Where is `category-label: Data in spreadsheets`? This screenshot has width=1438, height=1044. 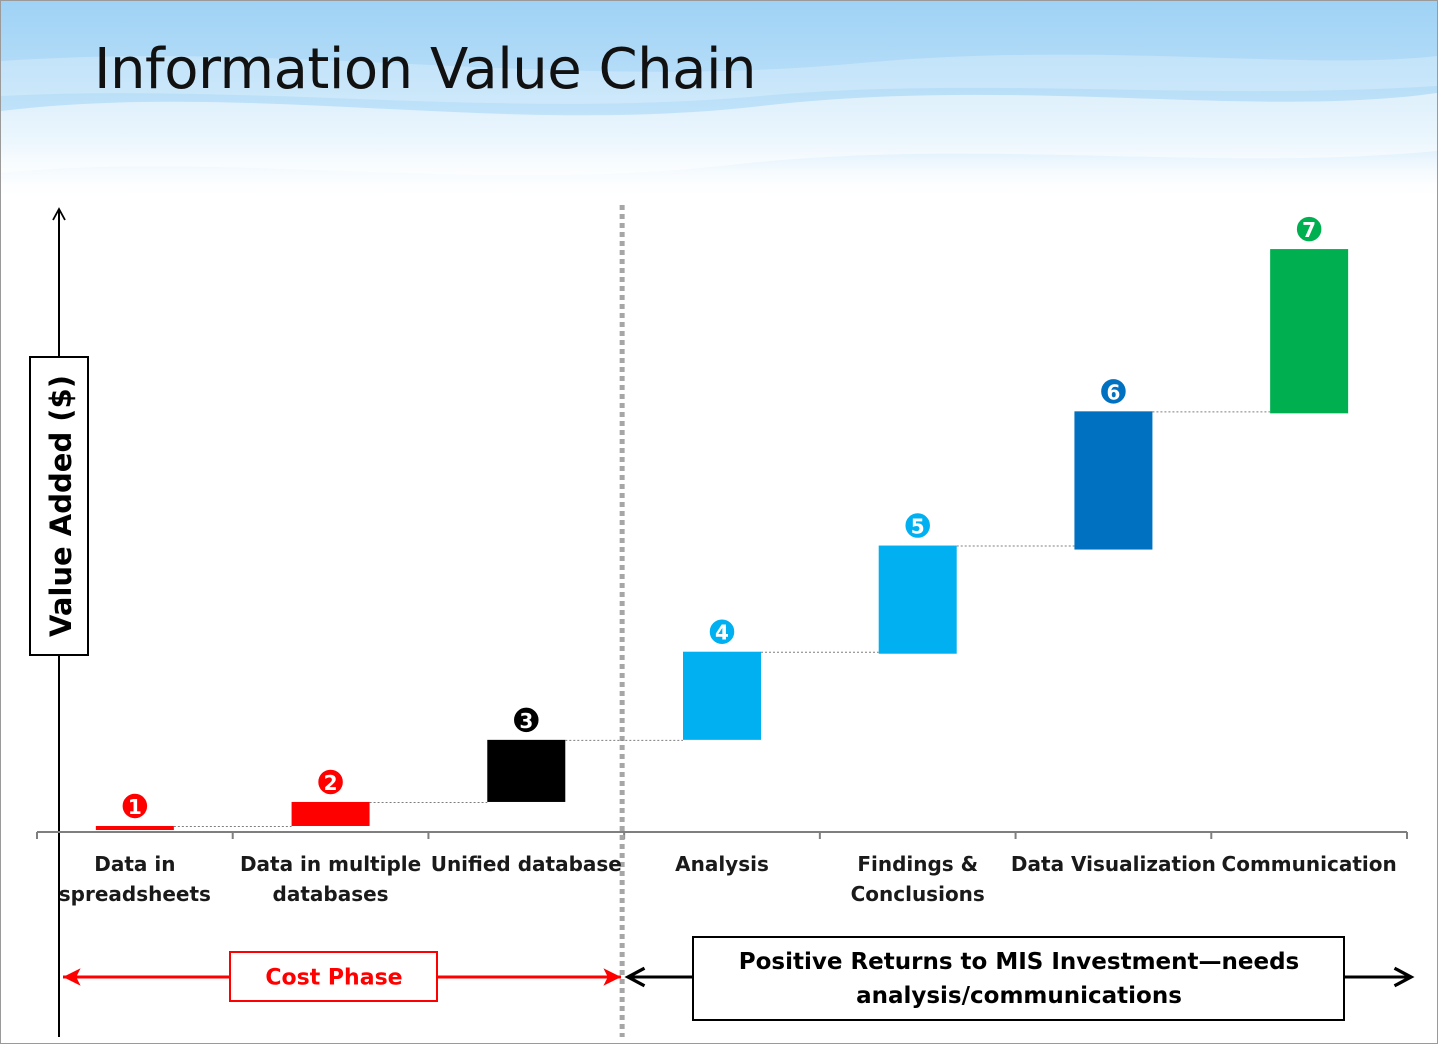
category-label: Data in spreadsheets is located at coordinates (135, 879).